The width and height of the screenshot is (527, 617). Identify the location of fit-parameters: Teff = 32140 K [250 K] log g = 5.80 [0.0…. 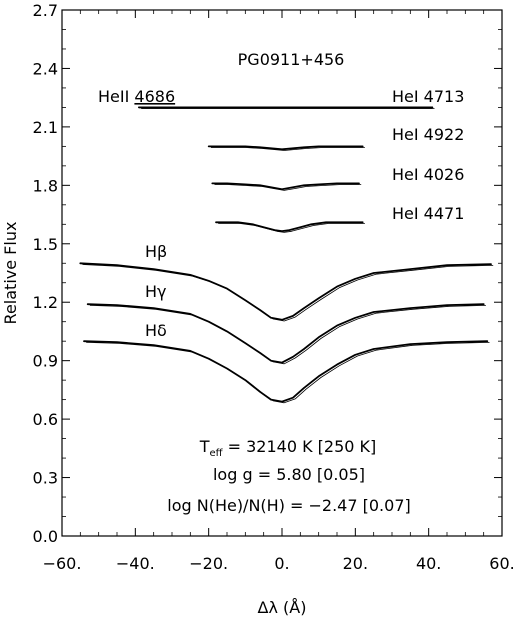
(288, 476).